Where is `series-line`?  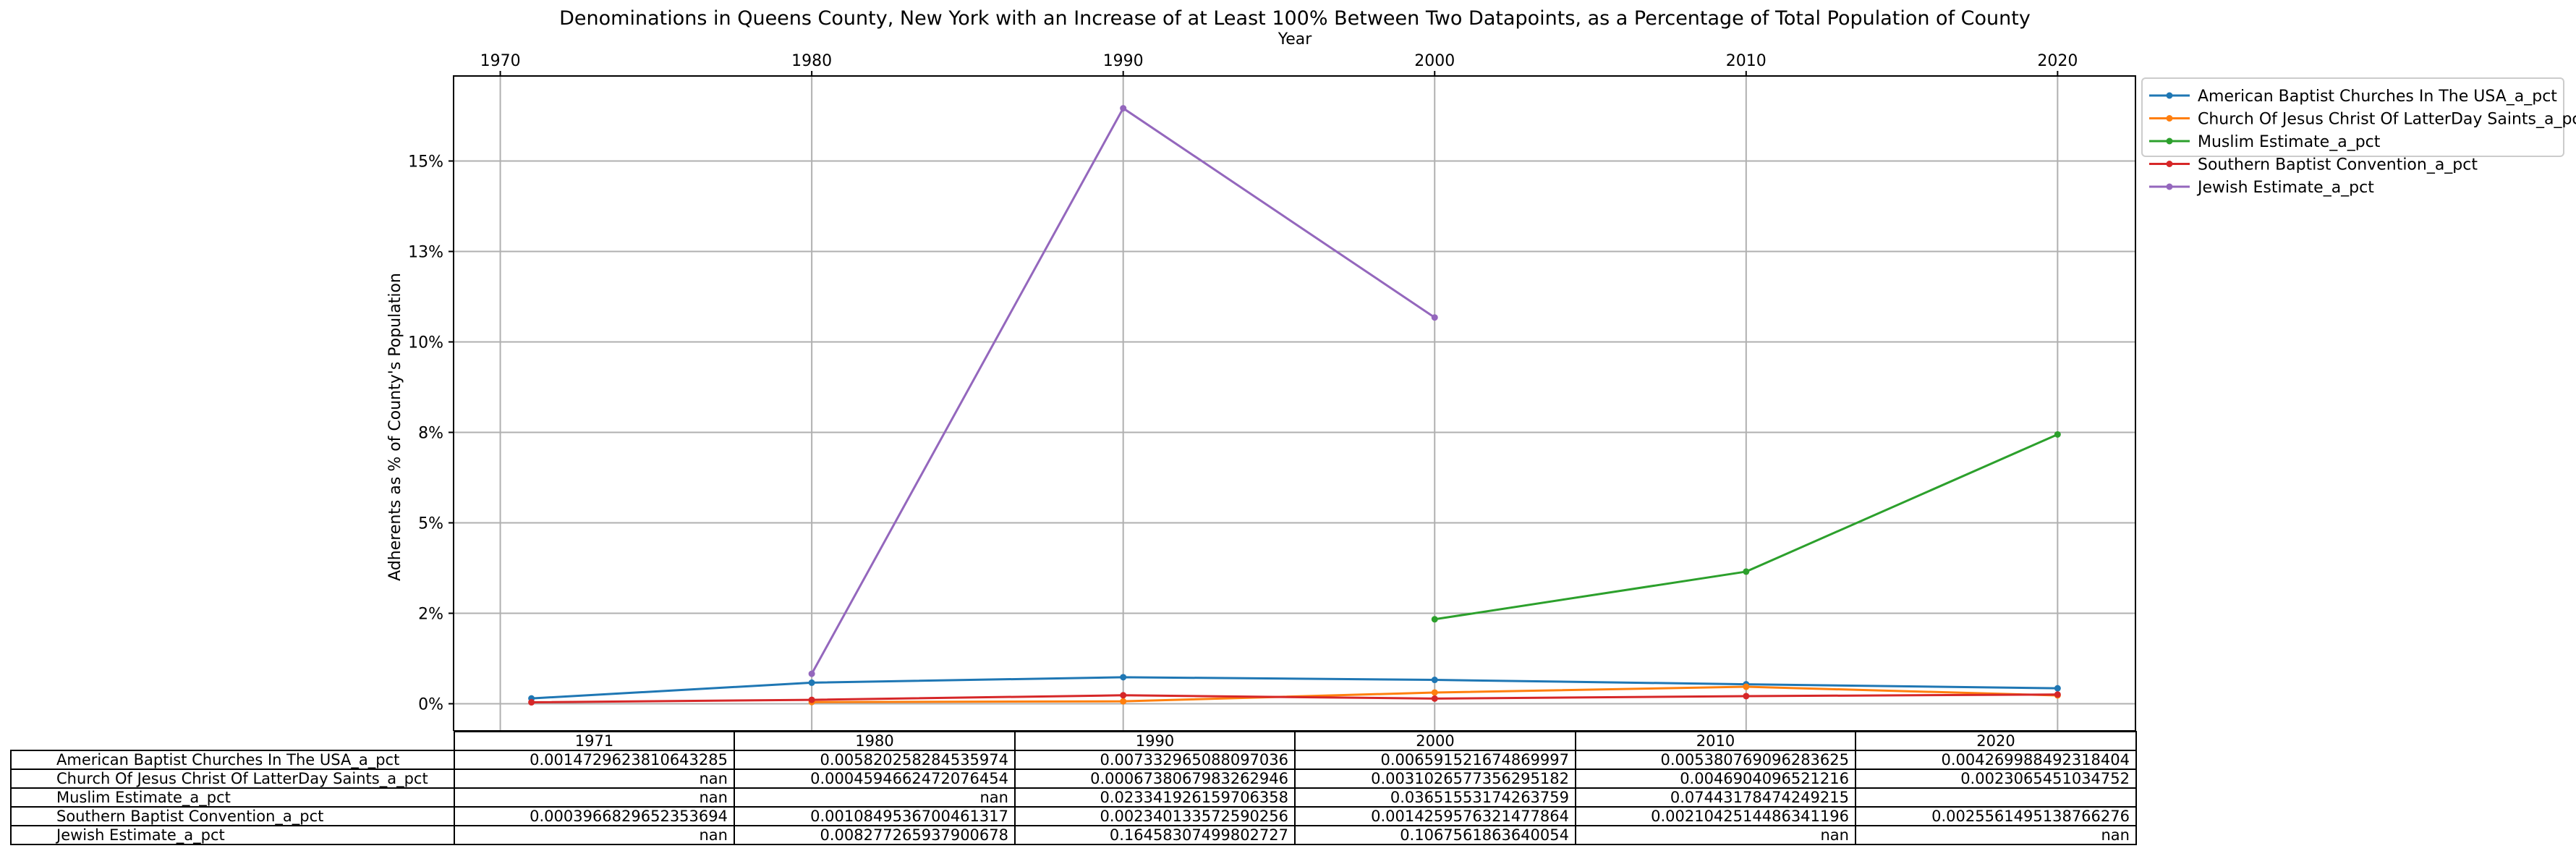
series-line is located at coordinates (1746, 527).